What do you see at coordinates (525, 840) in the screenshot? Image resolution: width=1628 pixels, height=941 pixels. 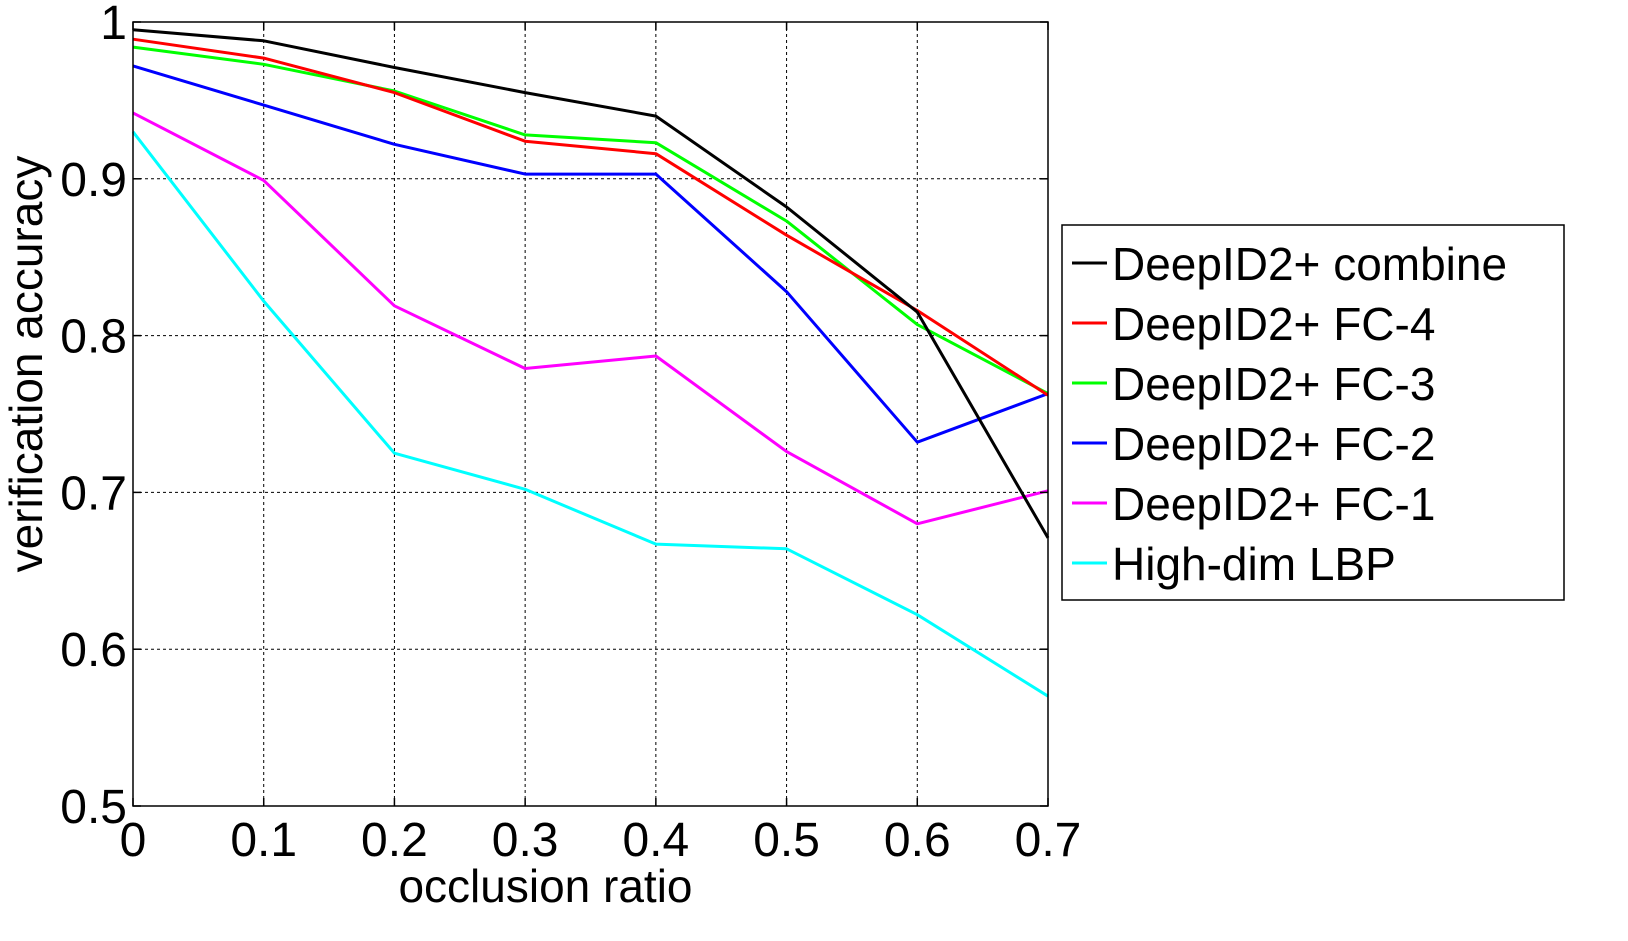 I see `x-tick-label: 0.3` at bounding box center [525, 840].